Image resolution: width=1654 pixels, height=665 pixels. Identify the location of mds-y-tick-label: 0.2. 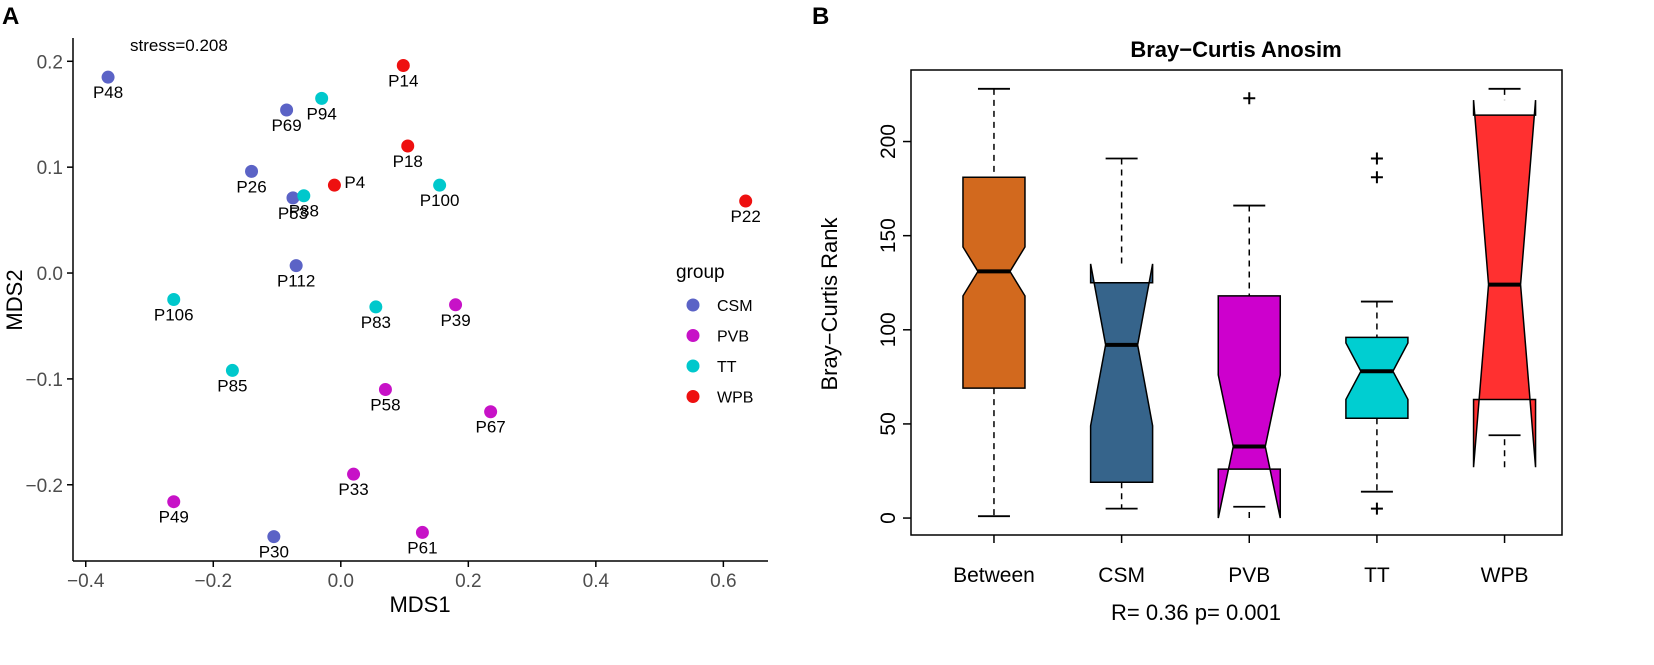
(50, 62).